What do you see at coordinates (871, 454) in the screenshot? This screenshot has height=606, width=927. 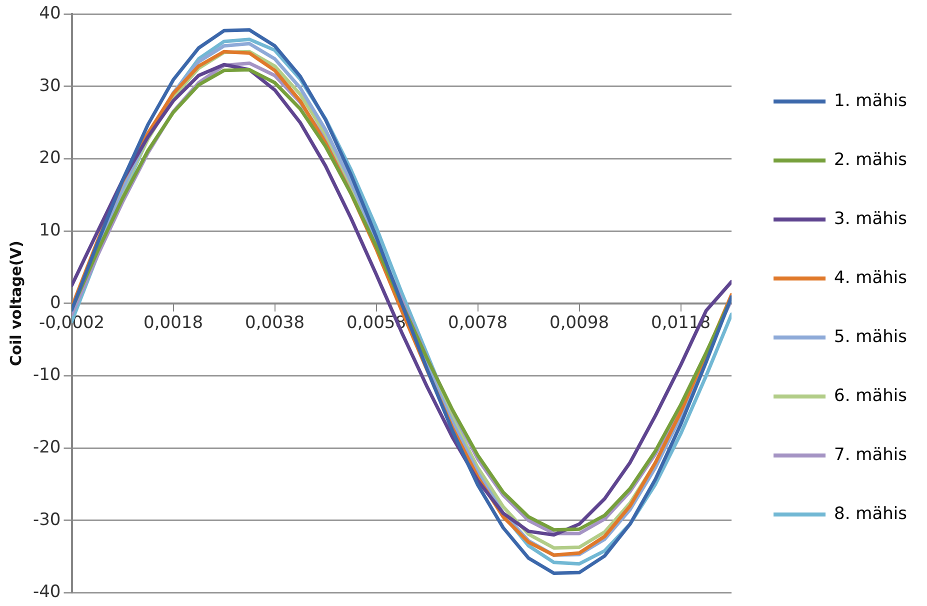 I see `legend-label: 7. mähis` at bounding box center [871, 454].